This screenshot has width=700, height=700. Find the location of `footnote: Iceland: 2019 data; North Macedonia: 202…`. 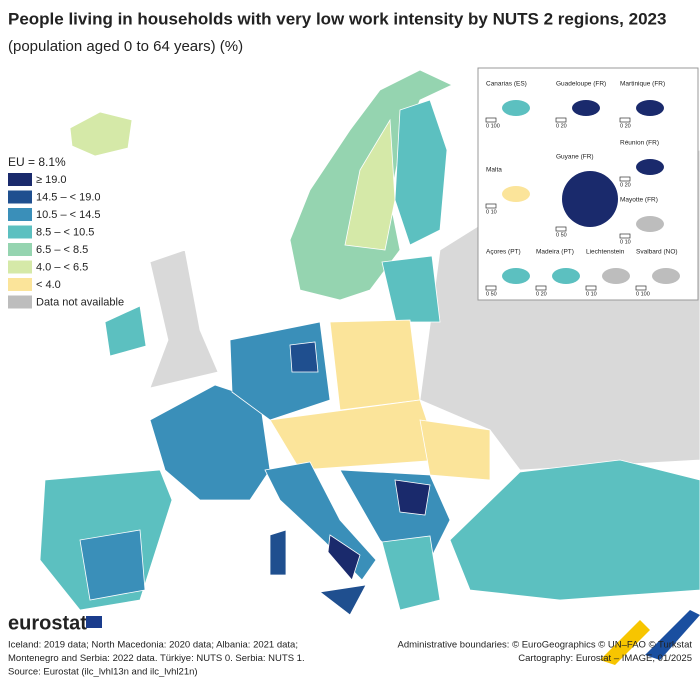

footnote: Iceland: 2019 data; North Macedonia: 202… is located at coordinates (153, 645).